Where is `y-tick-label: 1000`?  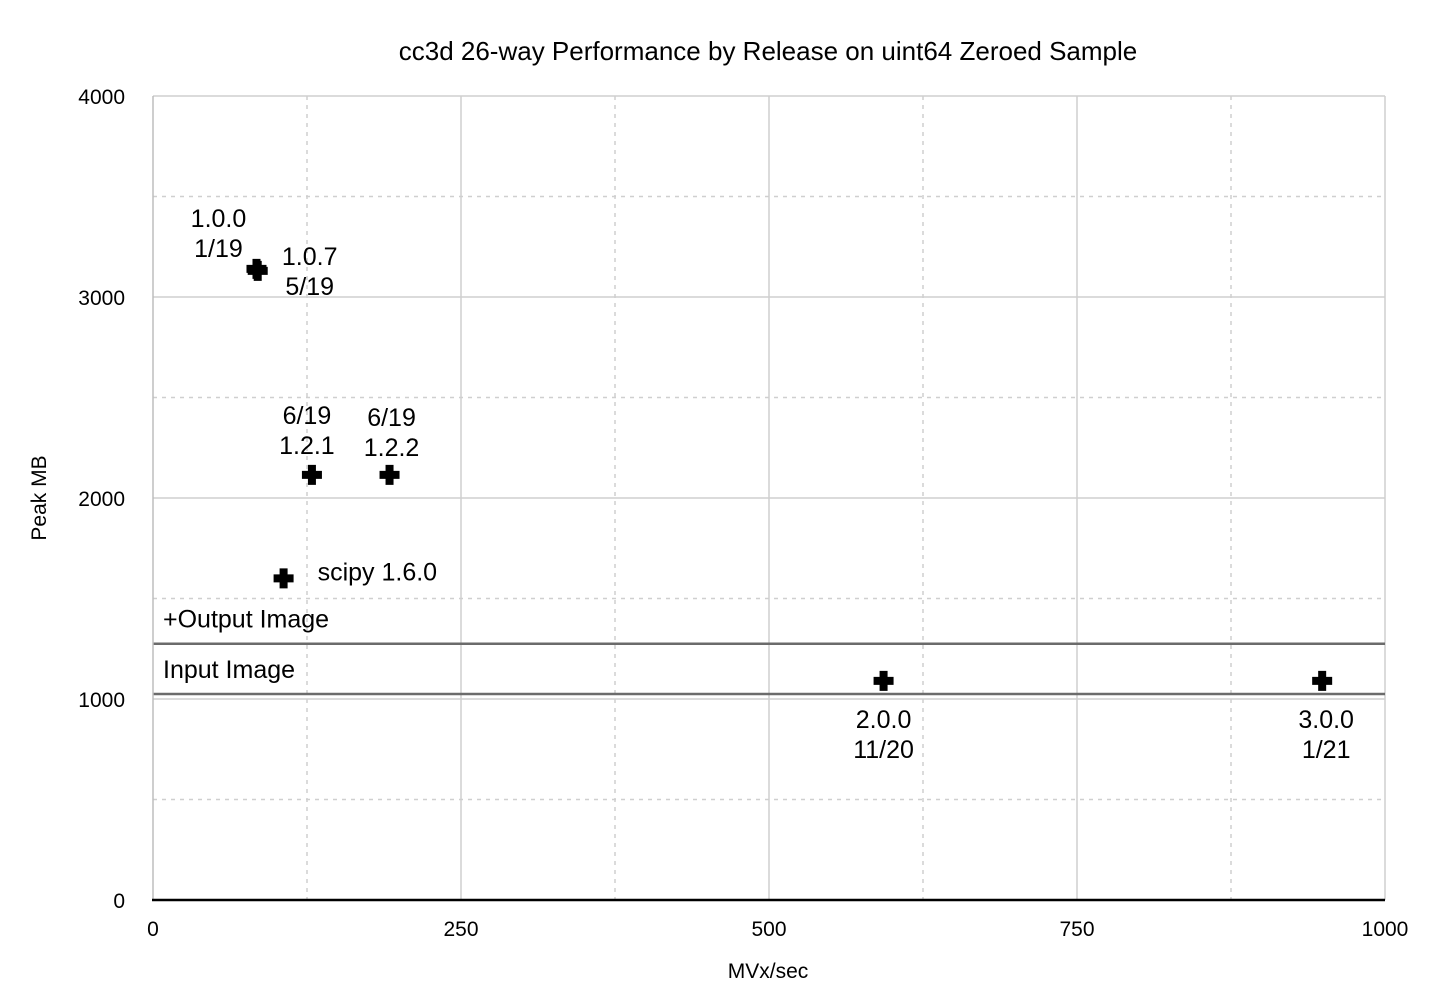 y-tick-label: 1000 is located at coordinates (101, 700).